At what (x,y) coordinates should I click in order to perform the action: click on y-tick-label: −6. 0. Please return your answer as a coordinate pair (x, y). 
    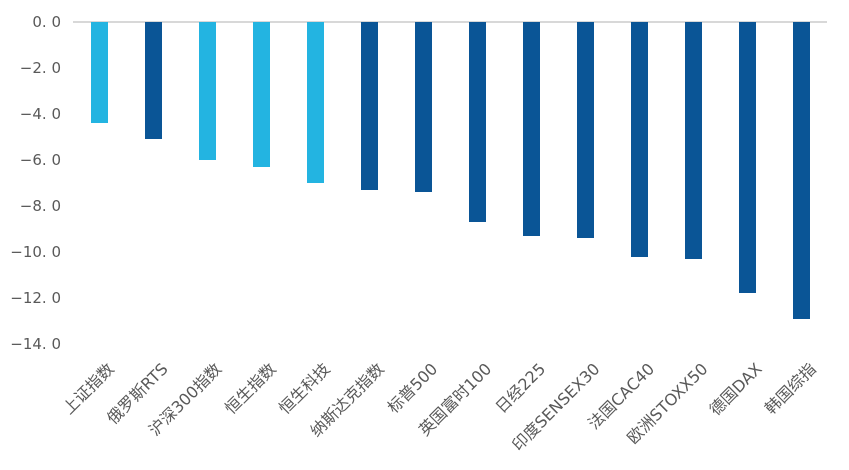
    Looking at the image, I should click on (40, 160).